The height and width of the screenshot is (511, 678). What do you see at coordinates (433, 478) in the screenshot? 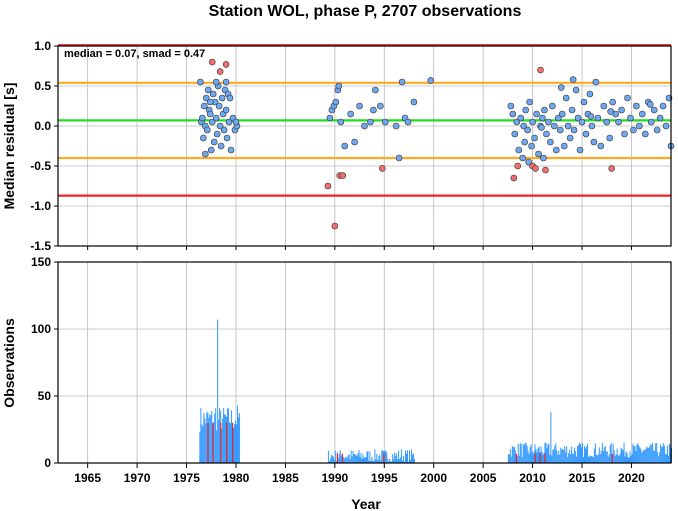
I see `year-x-tick-label: 2000` at bounding box center [433, 478].